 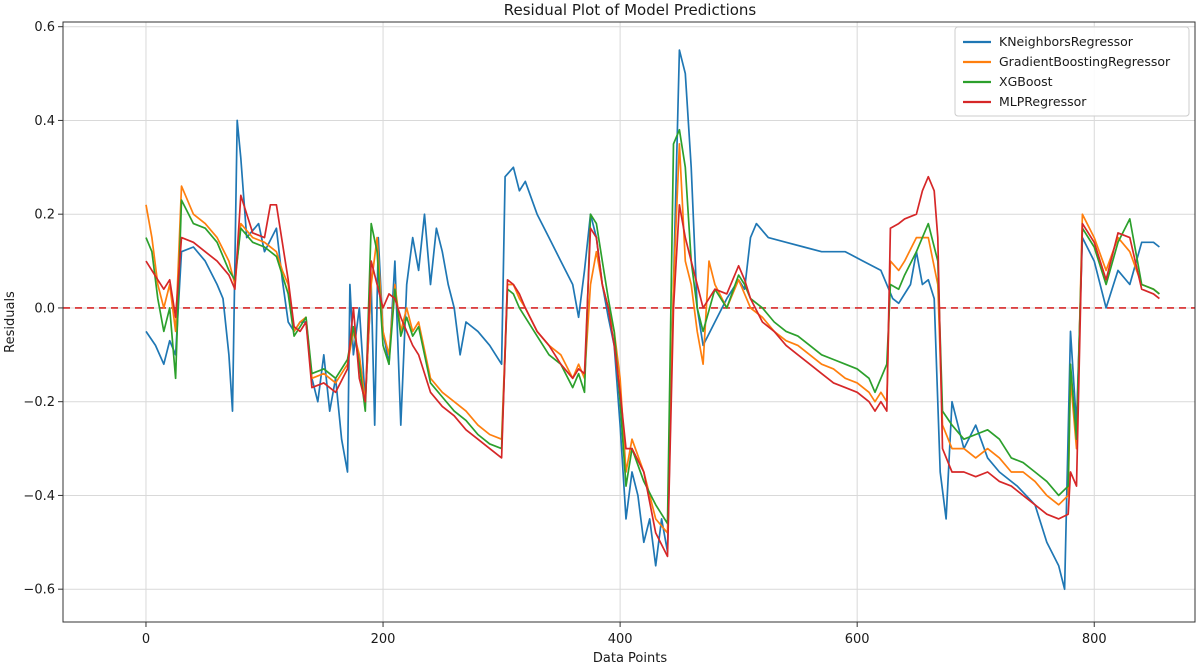 What do you see at coordinates (630, 10) in the screenshot?
I see `chart-title: Residual Plot of Model Predictions` at bounding box center [630, 10].